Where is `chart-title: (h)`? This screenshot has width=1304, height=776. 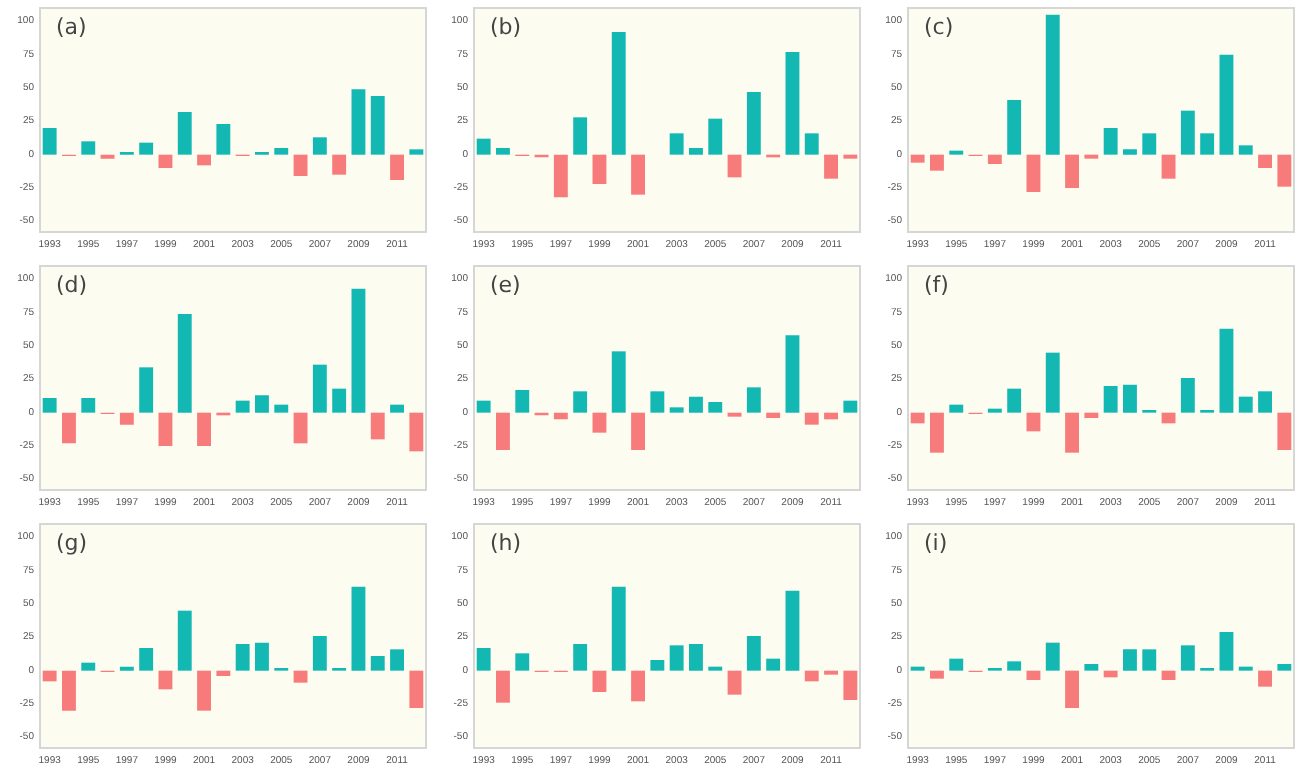 chart-title: (h) is located at coordinates (506, 543).